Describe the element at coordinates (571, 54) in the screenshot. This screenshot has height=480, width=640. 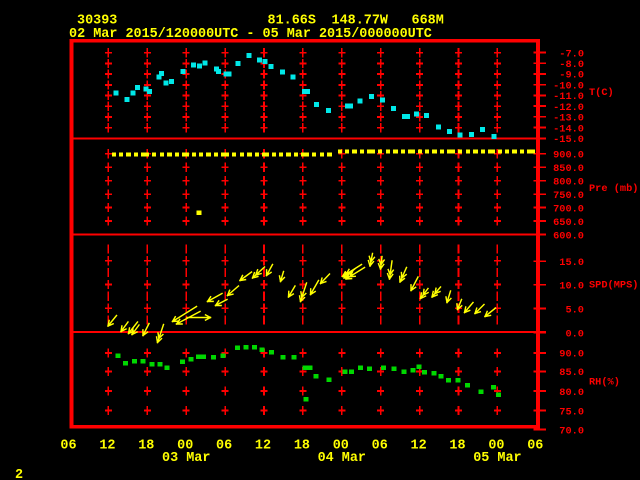
I see `svg-text: -7.0` at that location.